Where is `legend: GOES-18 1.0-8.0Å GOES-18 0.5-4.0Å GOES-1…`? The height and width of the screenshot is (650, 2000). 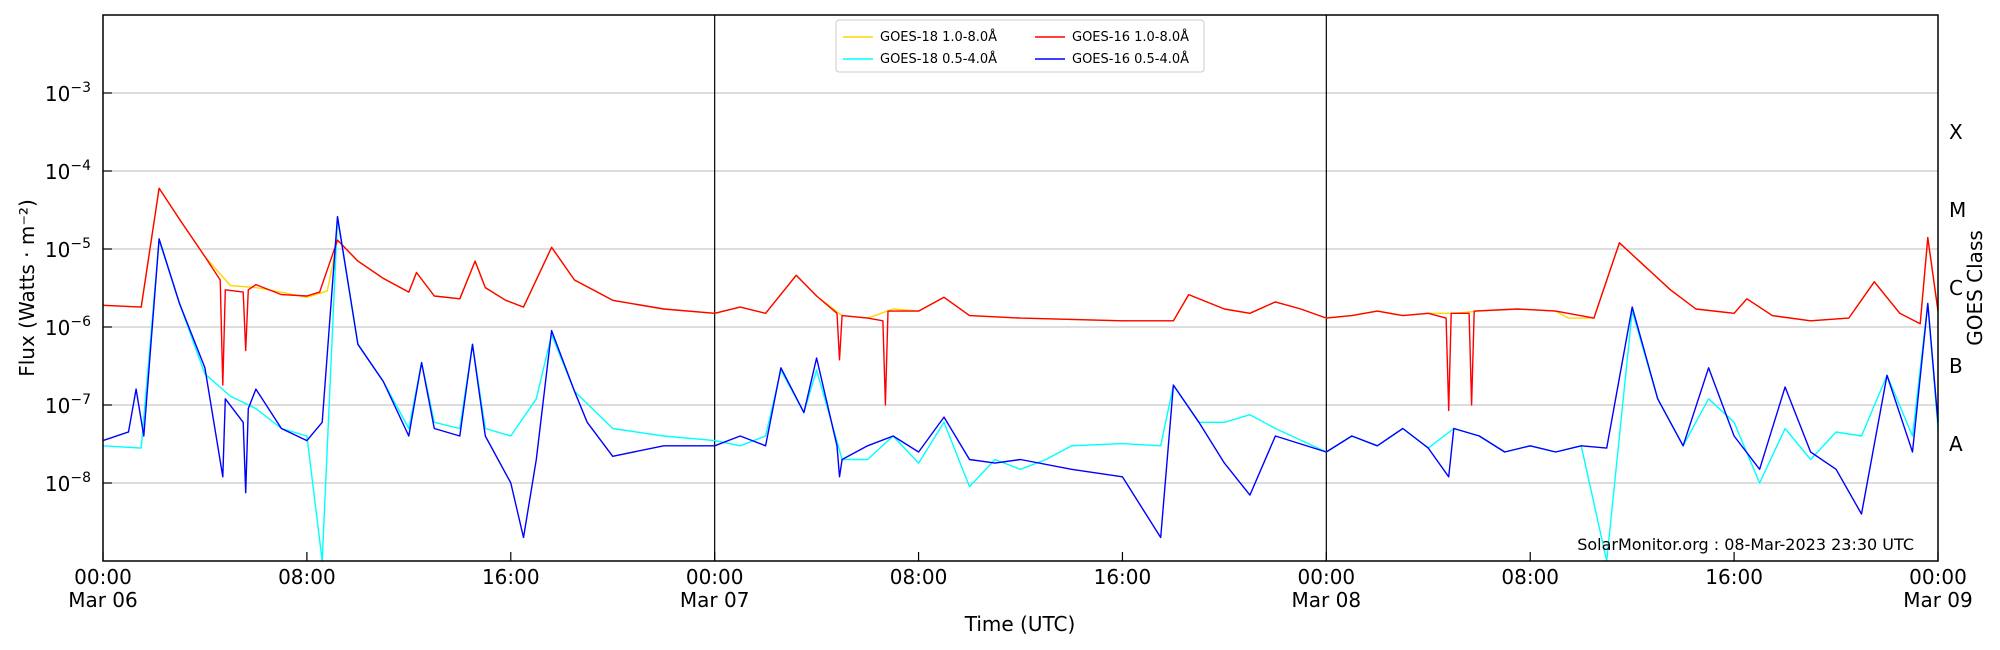
legend: GOES-18 1.0-8.0Å GOES-18 0.5-4.0Å GOES-1… is located at coordinates (1020, 46).